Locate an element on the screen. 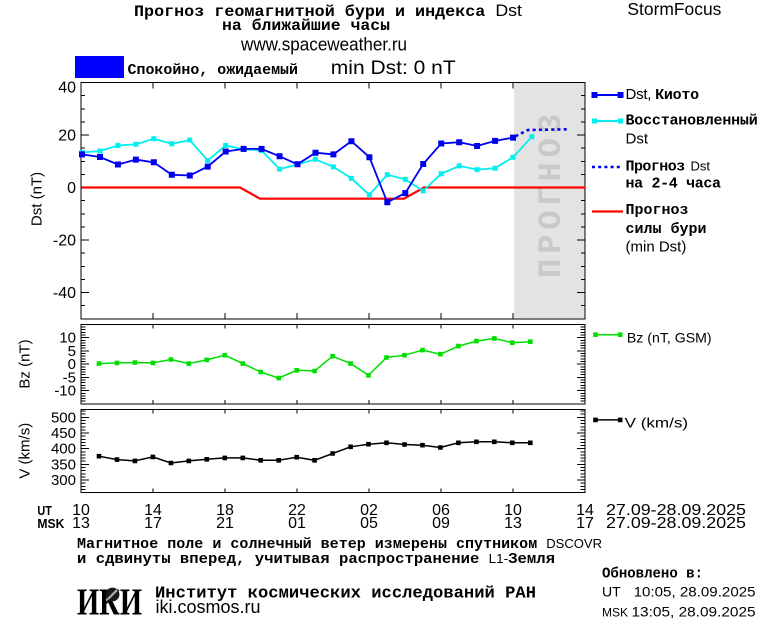 The width and height of the screenshot is (760, 620). svg-text: ПРОГНОЗ is located at coordinates (551, 193).